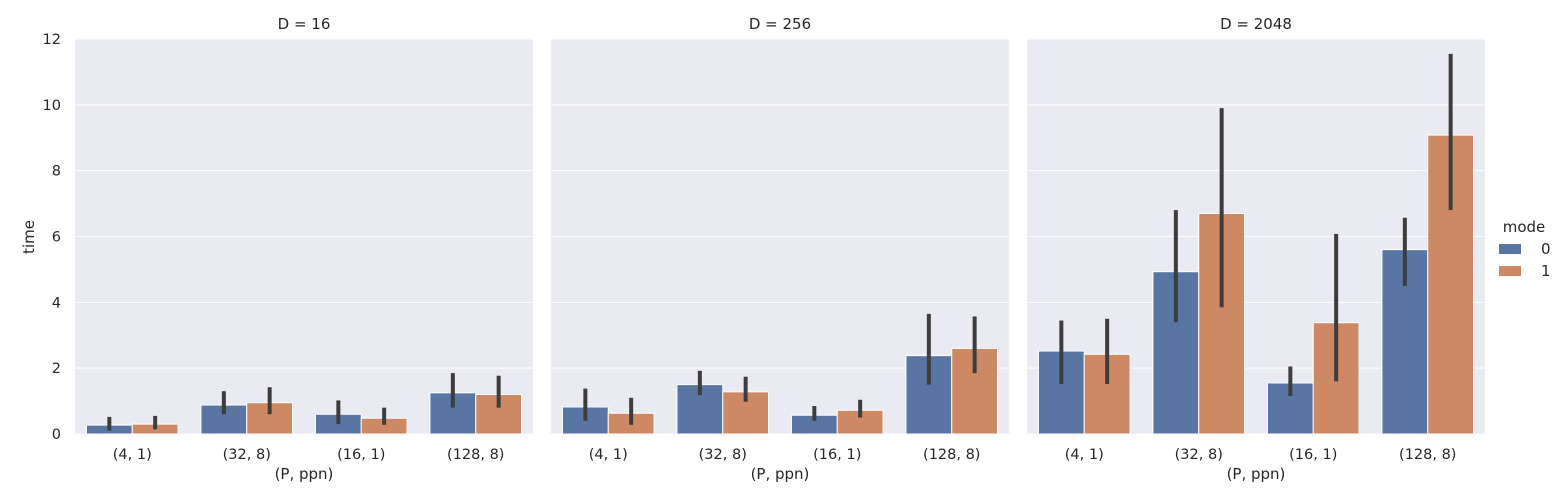  Describe the element at coordinates (56, 303) in the screenshot. I see `y-tick-label: 4` at that location.